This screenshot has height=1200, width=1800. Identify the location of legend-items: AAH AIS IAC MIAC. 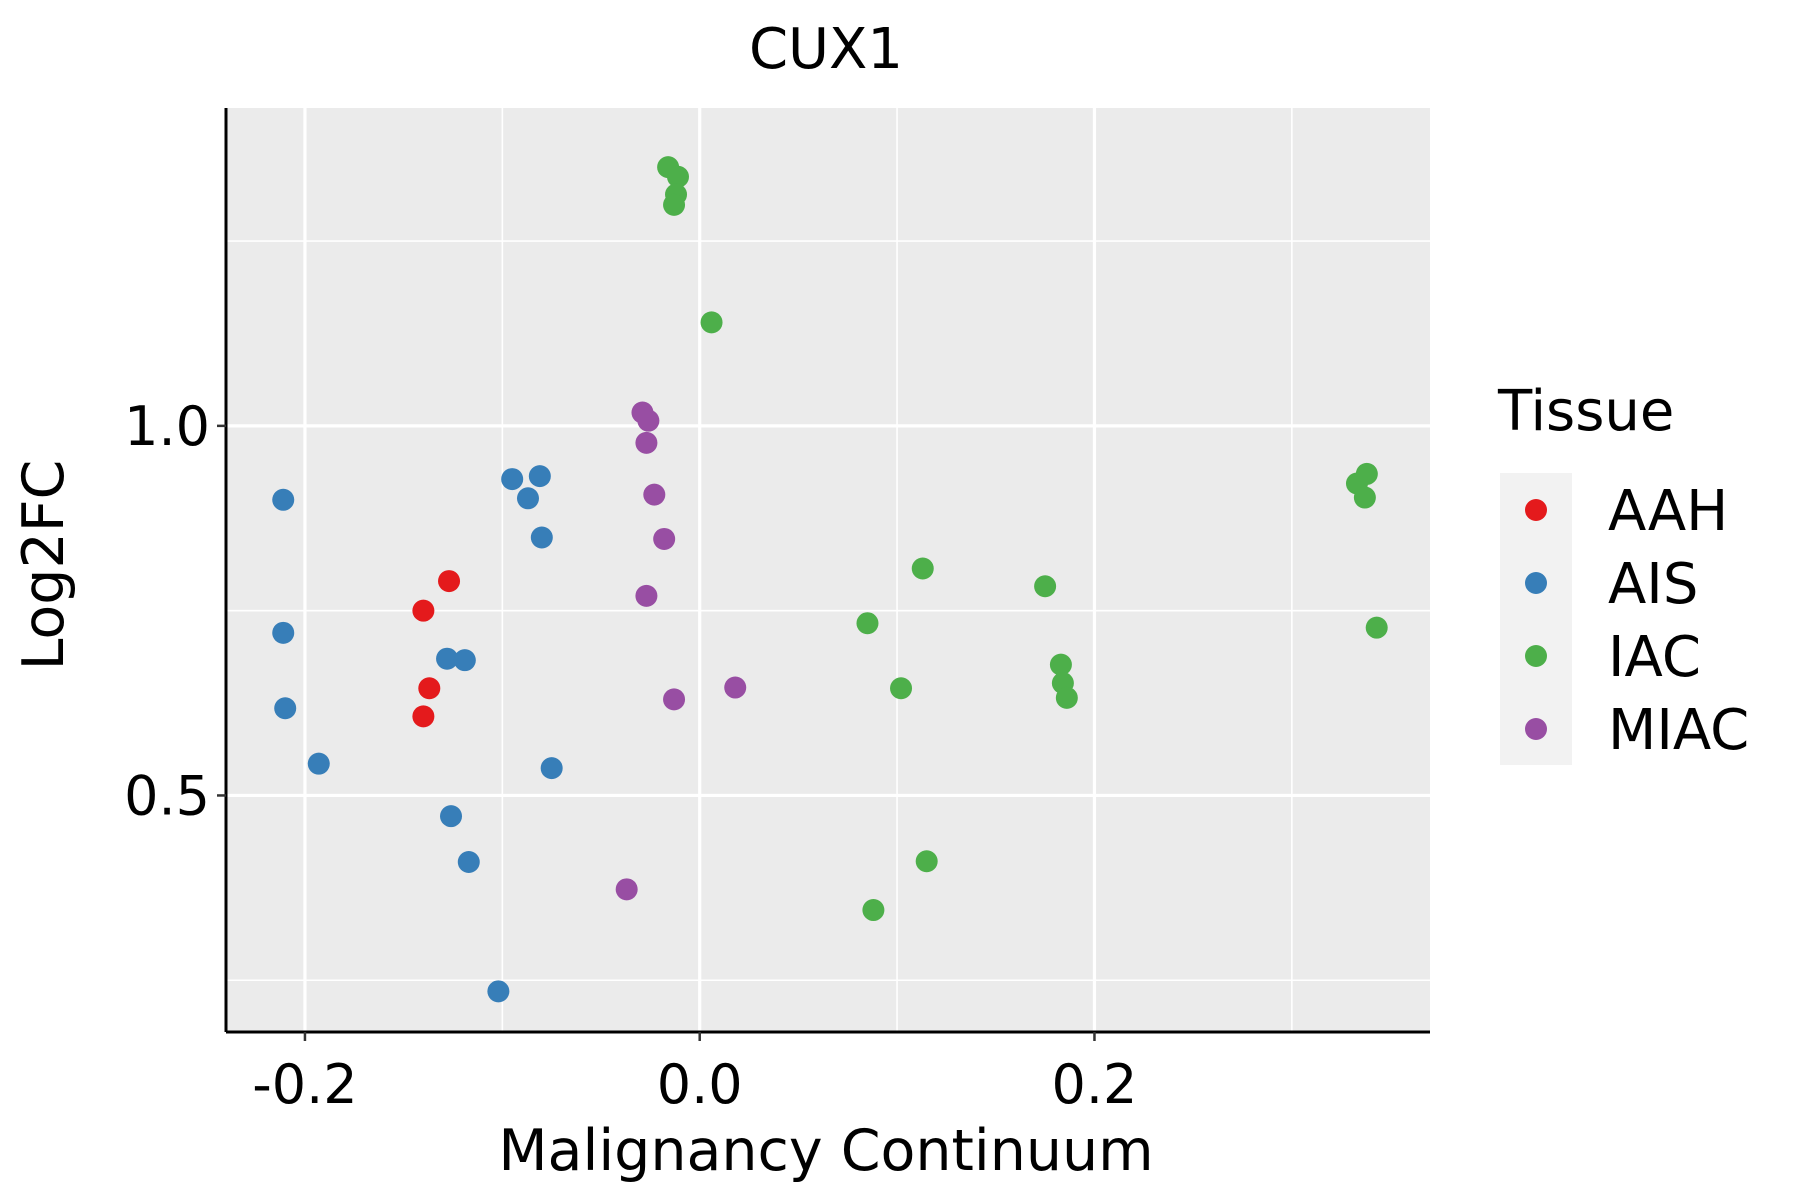
(1637, 621).